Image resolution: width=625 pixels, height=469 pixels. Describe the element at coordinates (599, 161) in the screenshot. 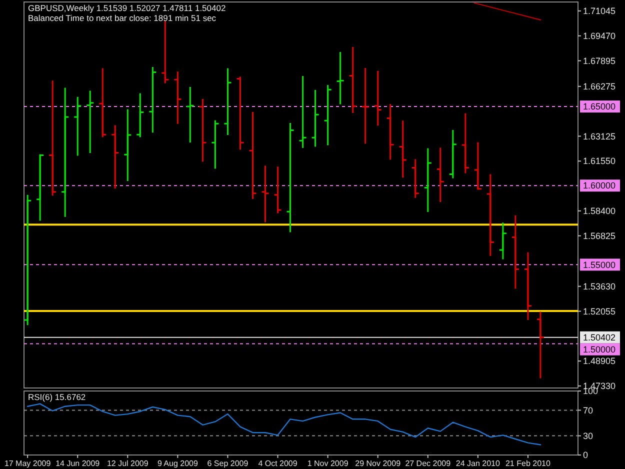

I see `y-tick-label: 1.61550` at that location.